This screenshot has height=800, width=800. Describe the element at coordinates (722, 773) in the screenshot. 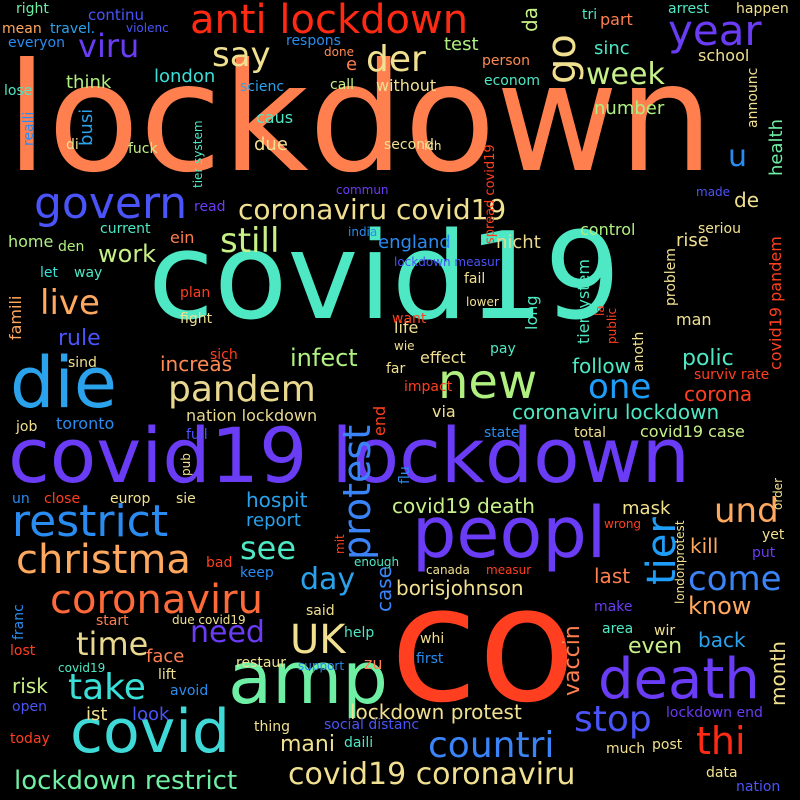

I see `word: data` at that location.